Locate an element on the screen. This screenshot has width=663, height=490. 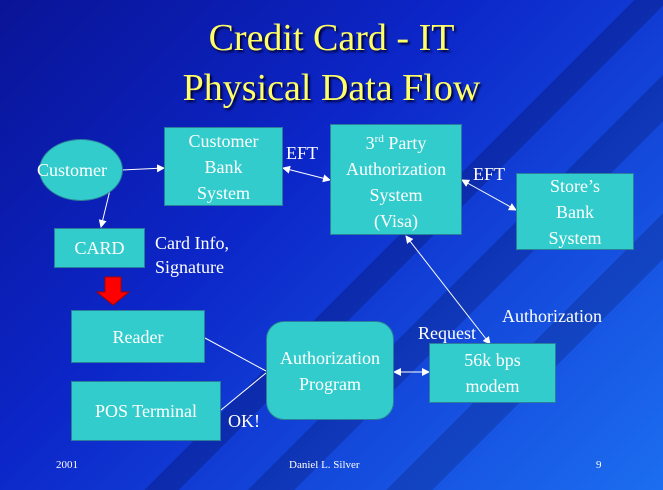
third-party-auth-node: 3rd Party Authorization System (Visa) is located at coordinates (396, 179).